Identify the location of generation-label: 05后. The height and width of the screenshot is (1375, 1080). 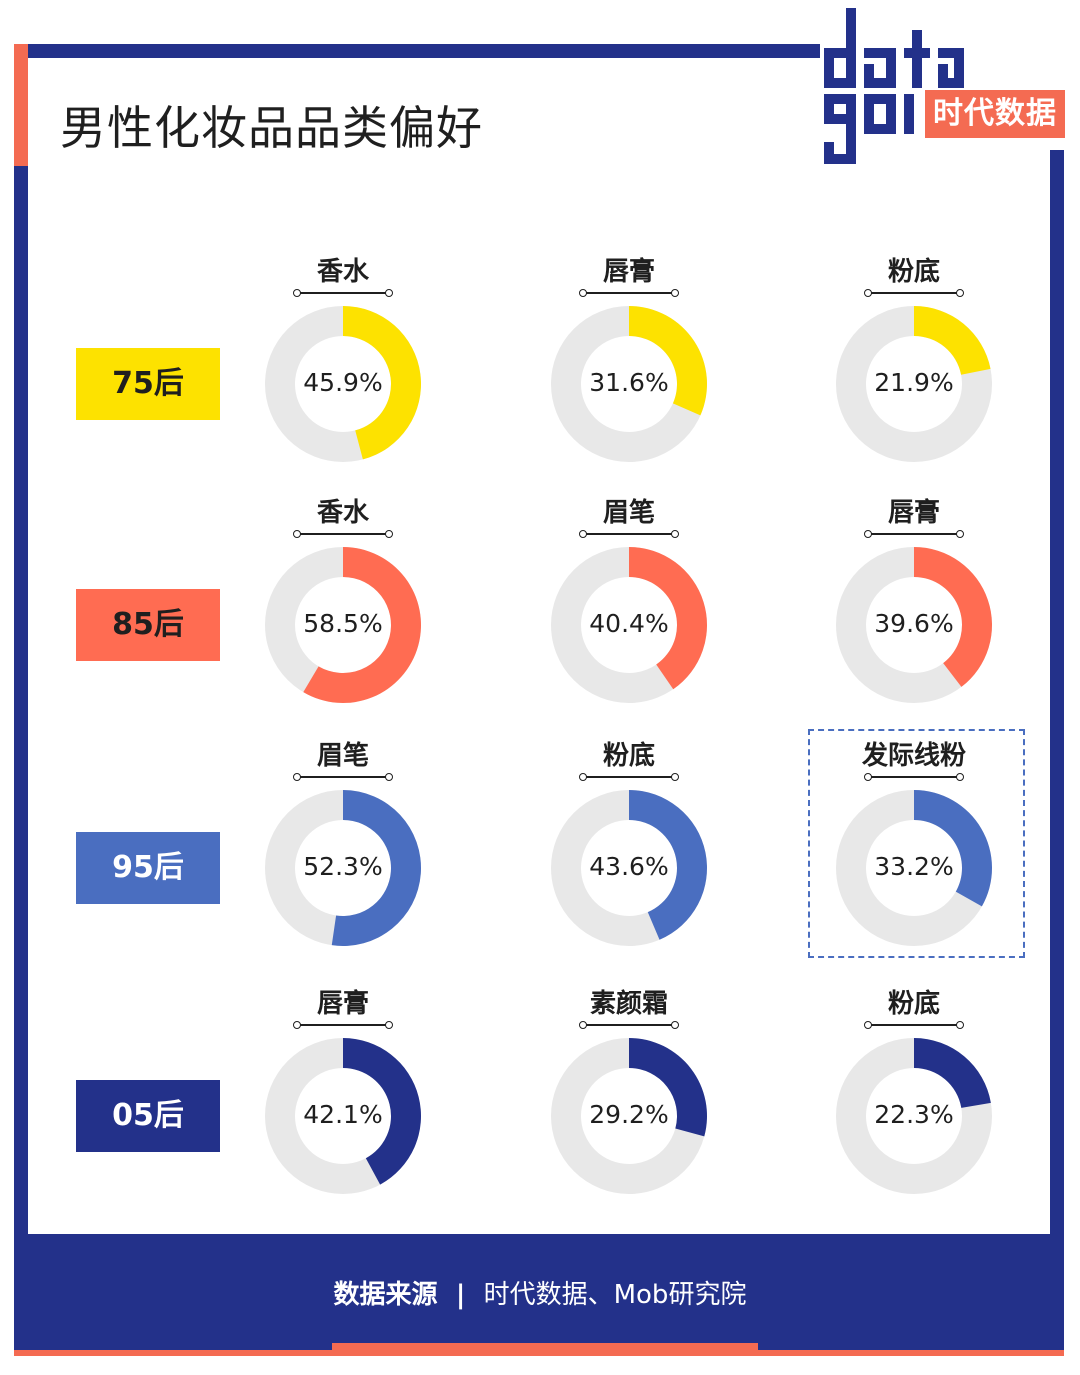
(148, 1116).